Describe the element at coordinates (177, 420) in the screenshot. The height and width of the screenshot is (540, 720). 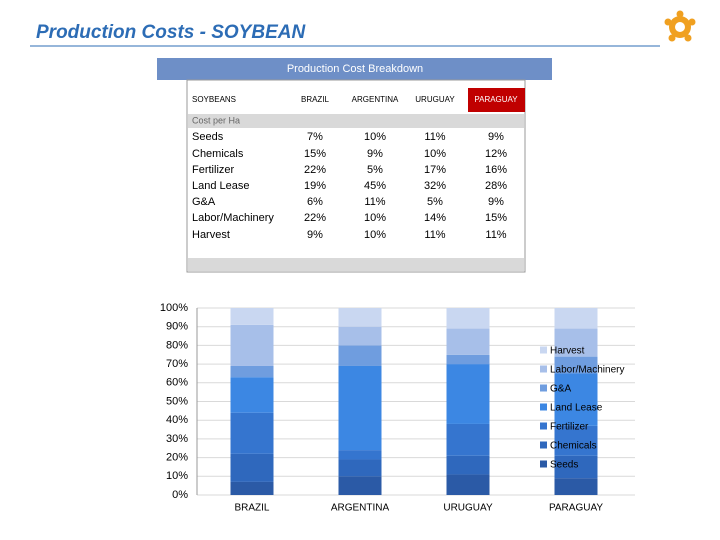
I see `y-tick-label: 40%` at that location.